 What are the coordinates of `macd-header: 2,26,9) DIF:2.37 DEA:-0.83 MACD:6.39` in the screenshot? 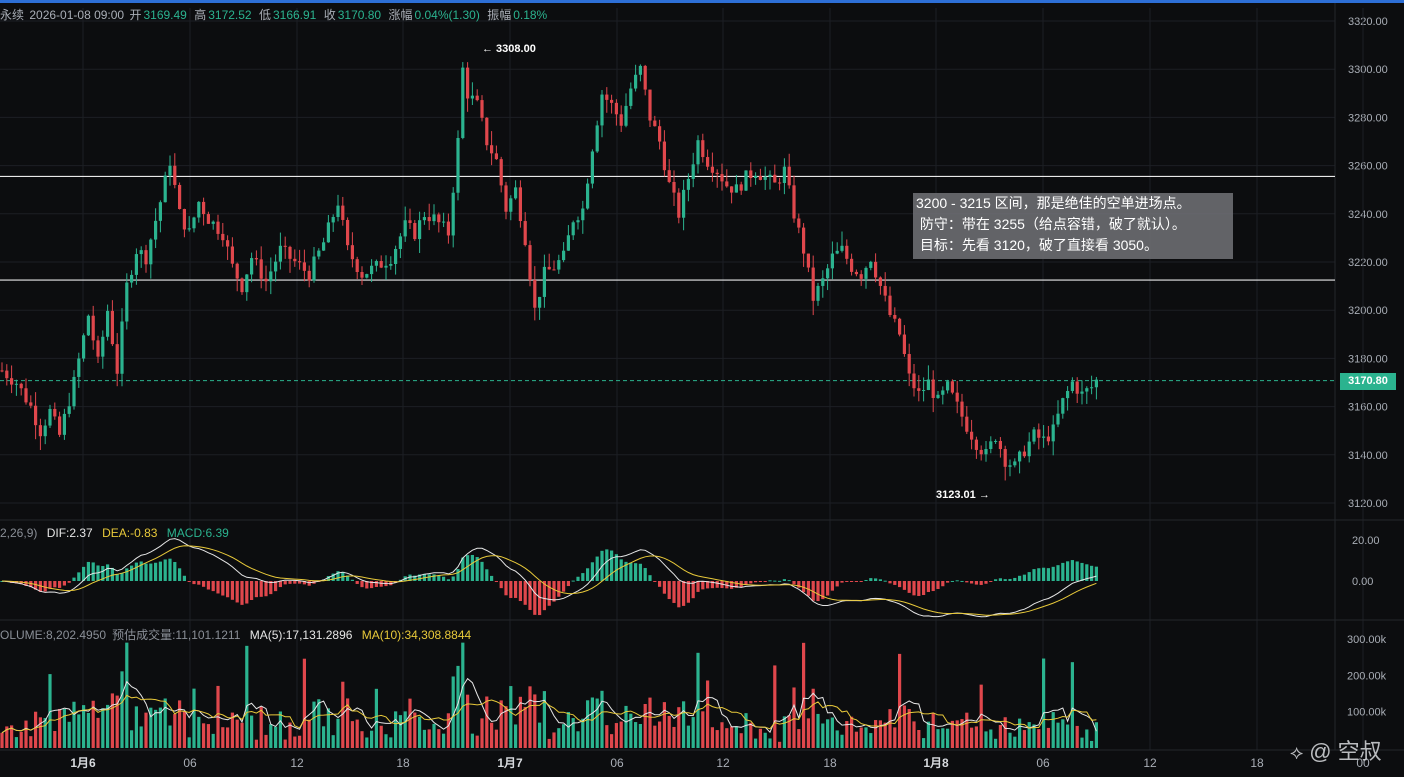 It's located at (117, 533).